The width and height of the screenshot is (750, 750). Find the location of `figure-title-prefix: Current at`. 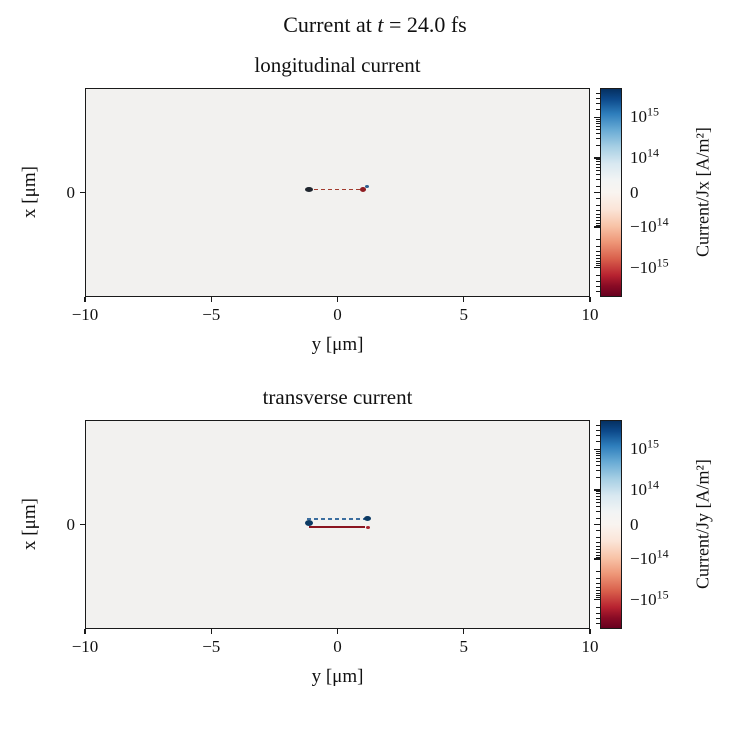

figure-title-prefix: Current at is located at coordinates (330, 24).